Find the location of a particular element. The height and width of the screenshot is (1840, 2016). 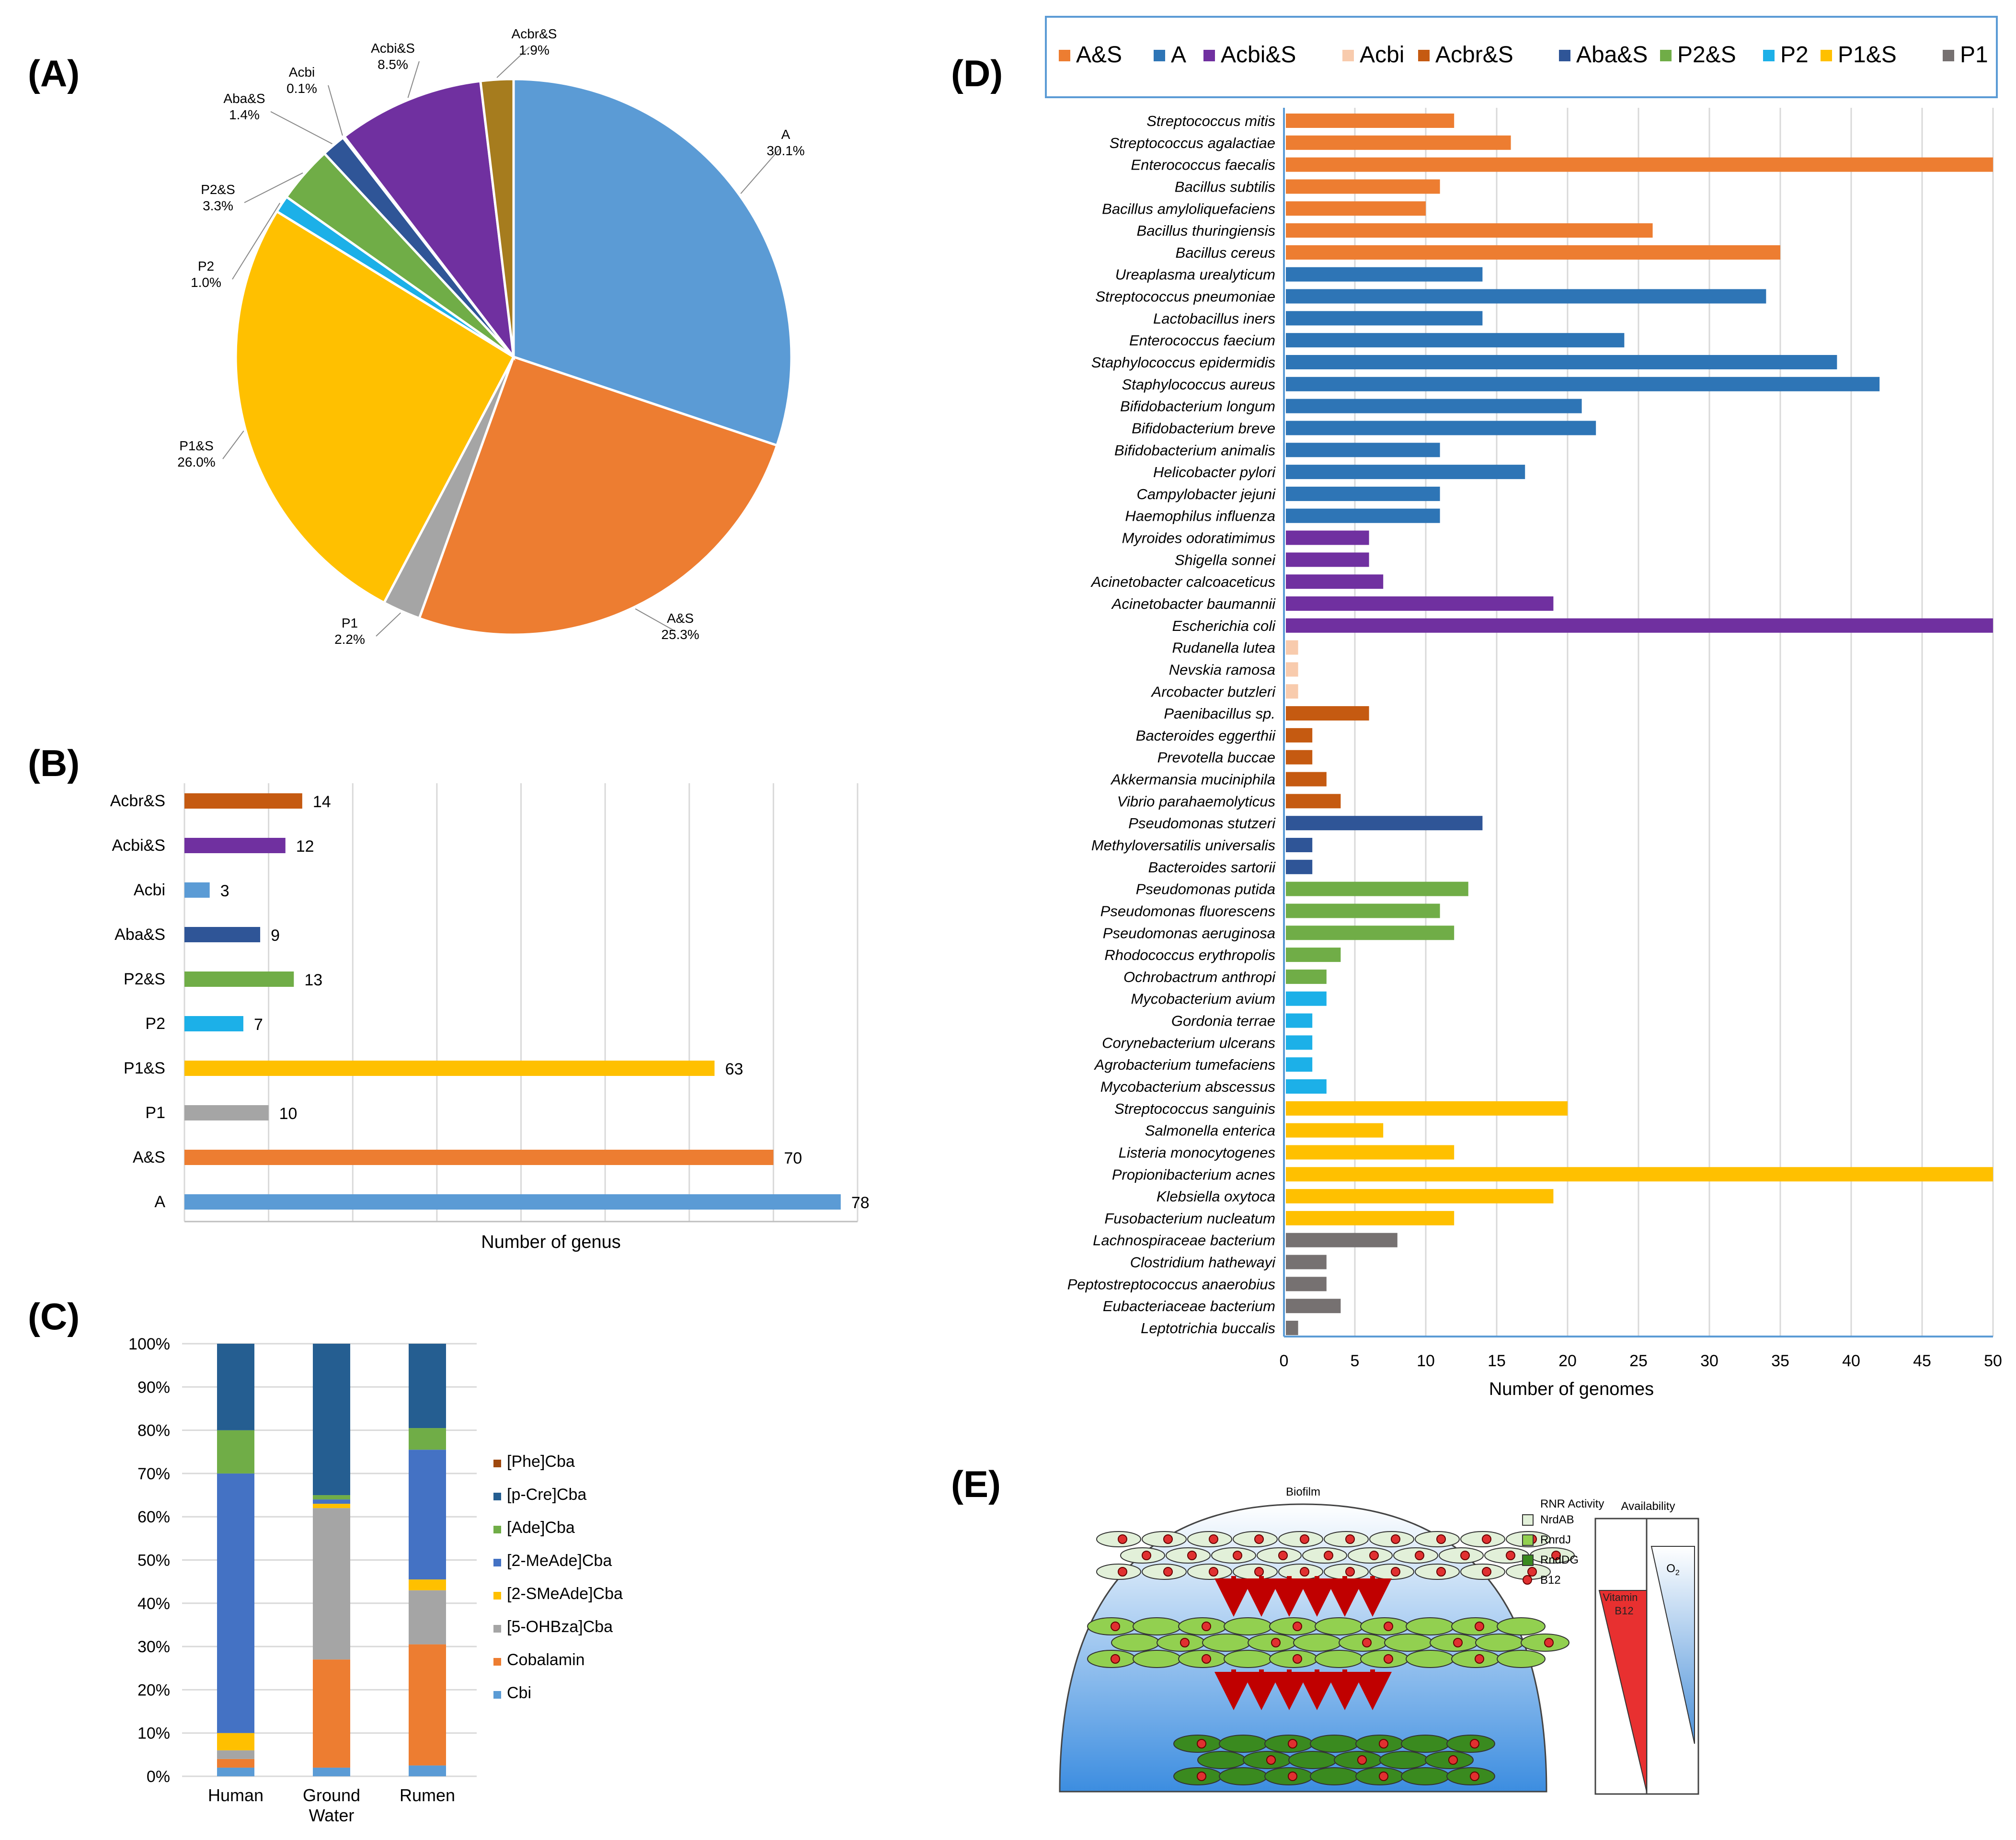

pie-label: Acbi&S is located at coordinates (393, 48).